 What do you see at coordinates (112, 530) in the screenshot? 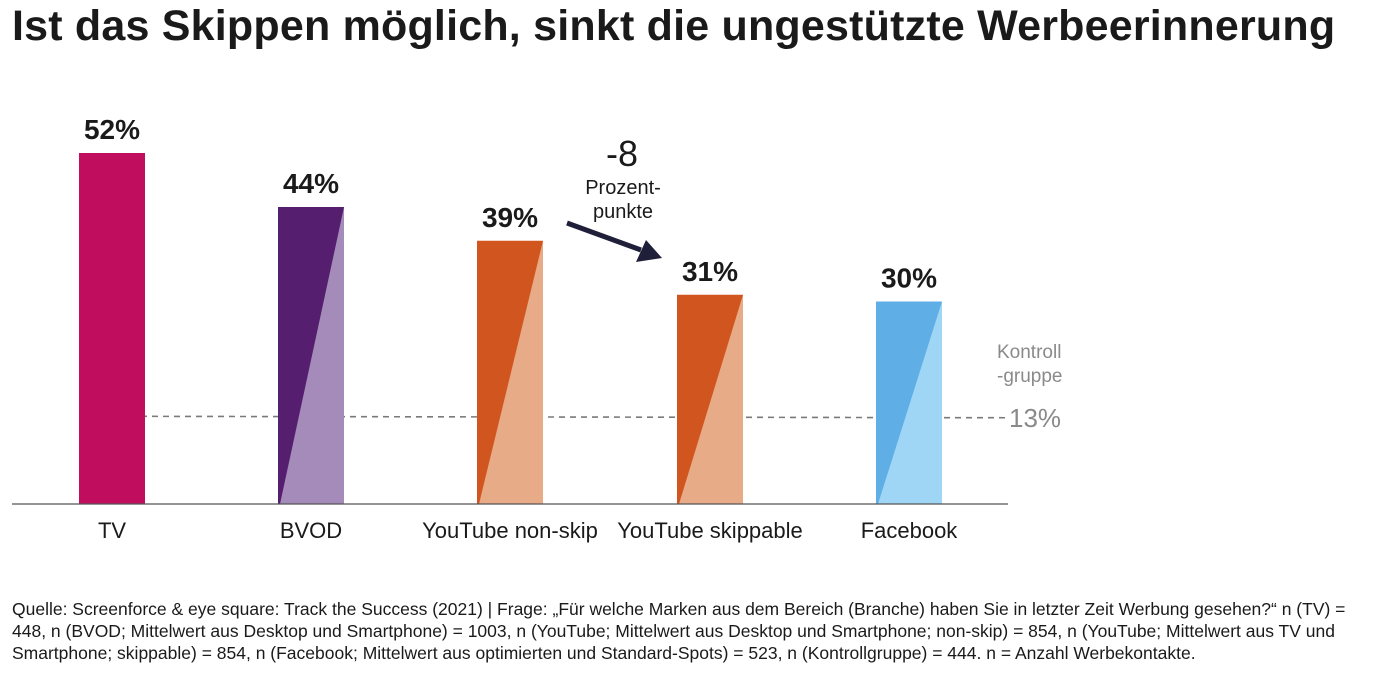
I see `category-label-tv: TV` at bounding box center [112, 530].